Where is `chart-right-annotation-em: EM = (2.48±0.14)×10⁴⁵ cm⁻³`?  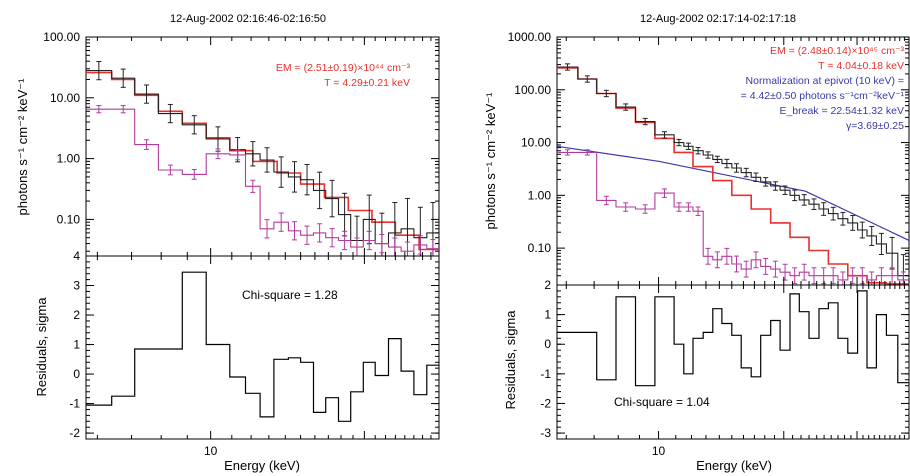
chart-right-annotation-em: EM = (2.48±0.14)×10⁴⁵ cm⁻³ is located at coordinates (837, 51).